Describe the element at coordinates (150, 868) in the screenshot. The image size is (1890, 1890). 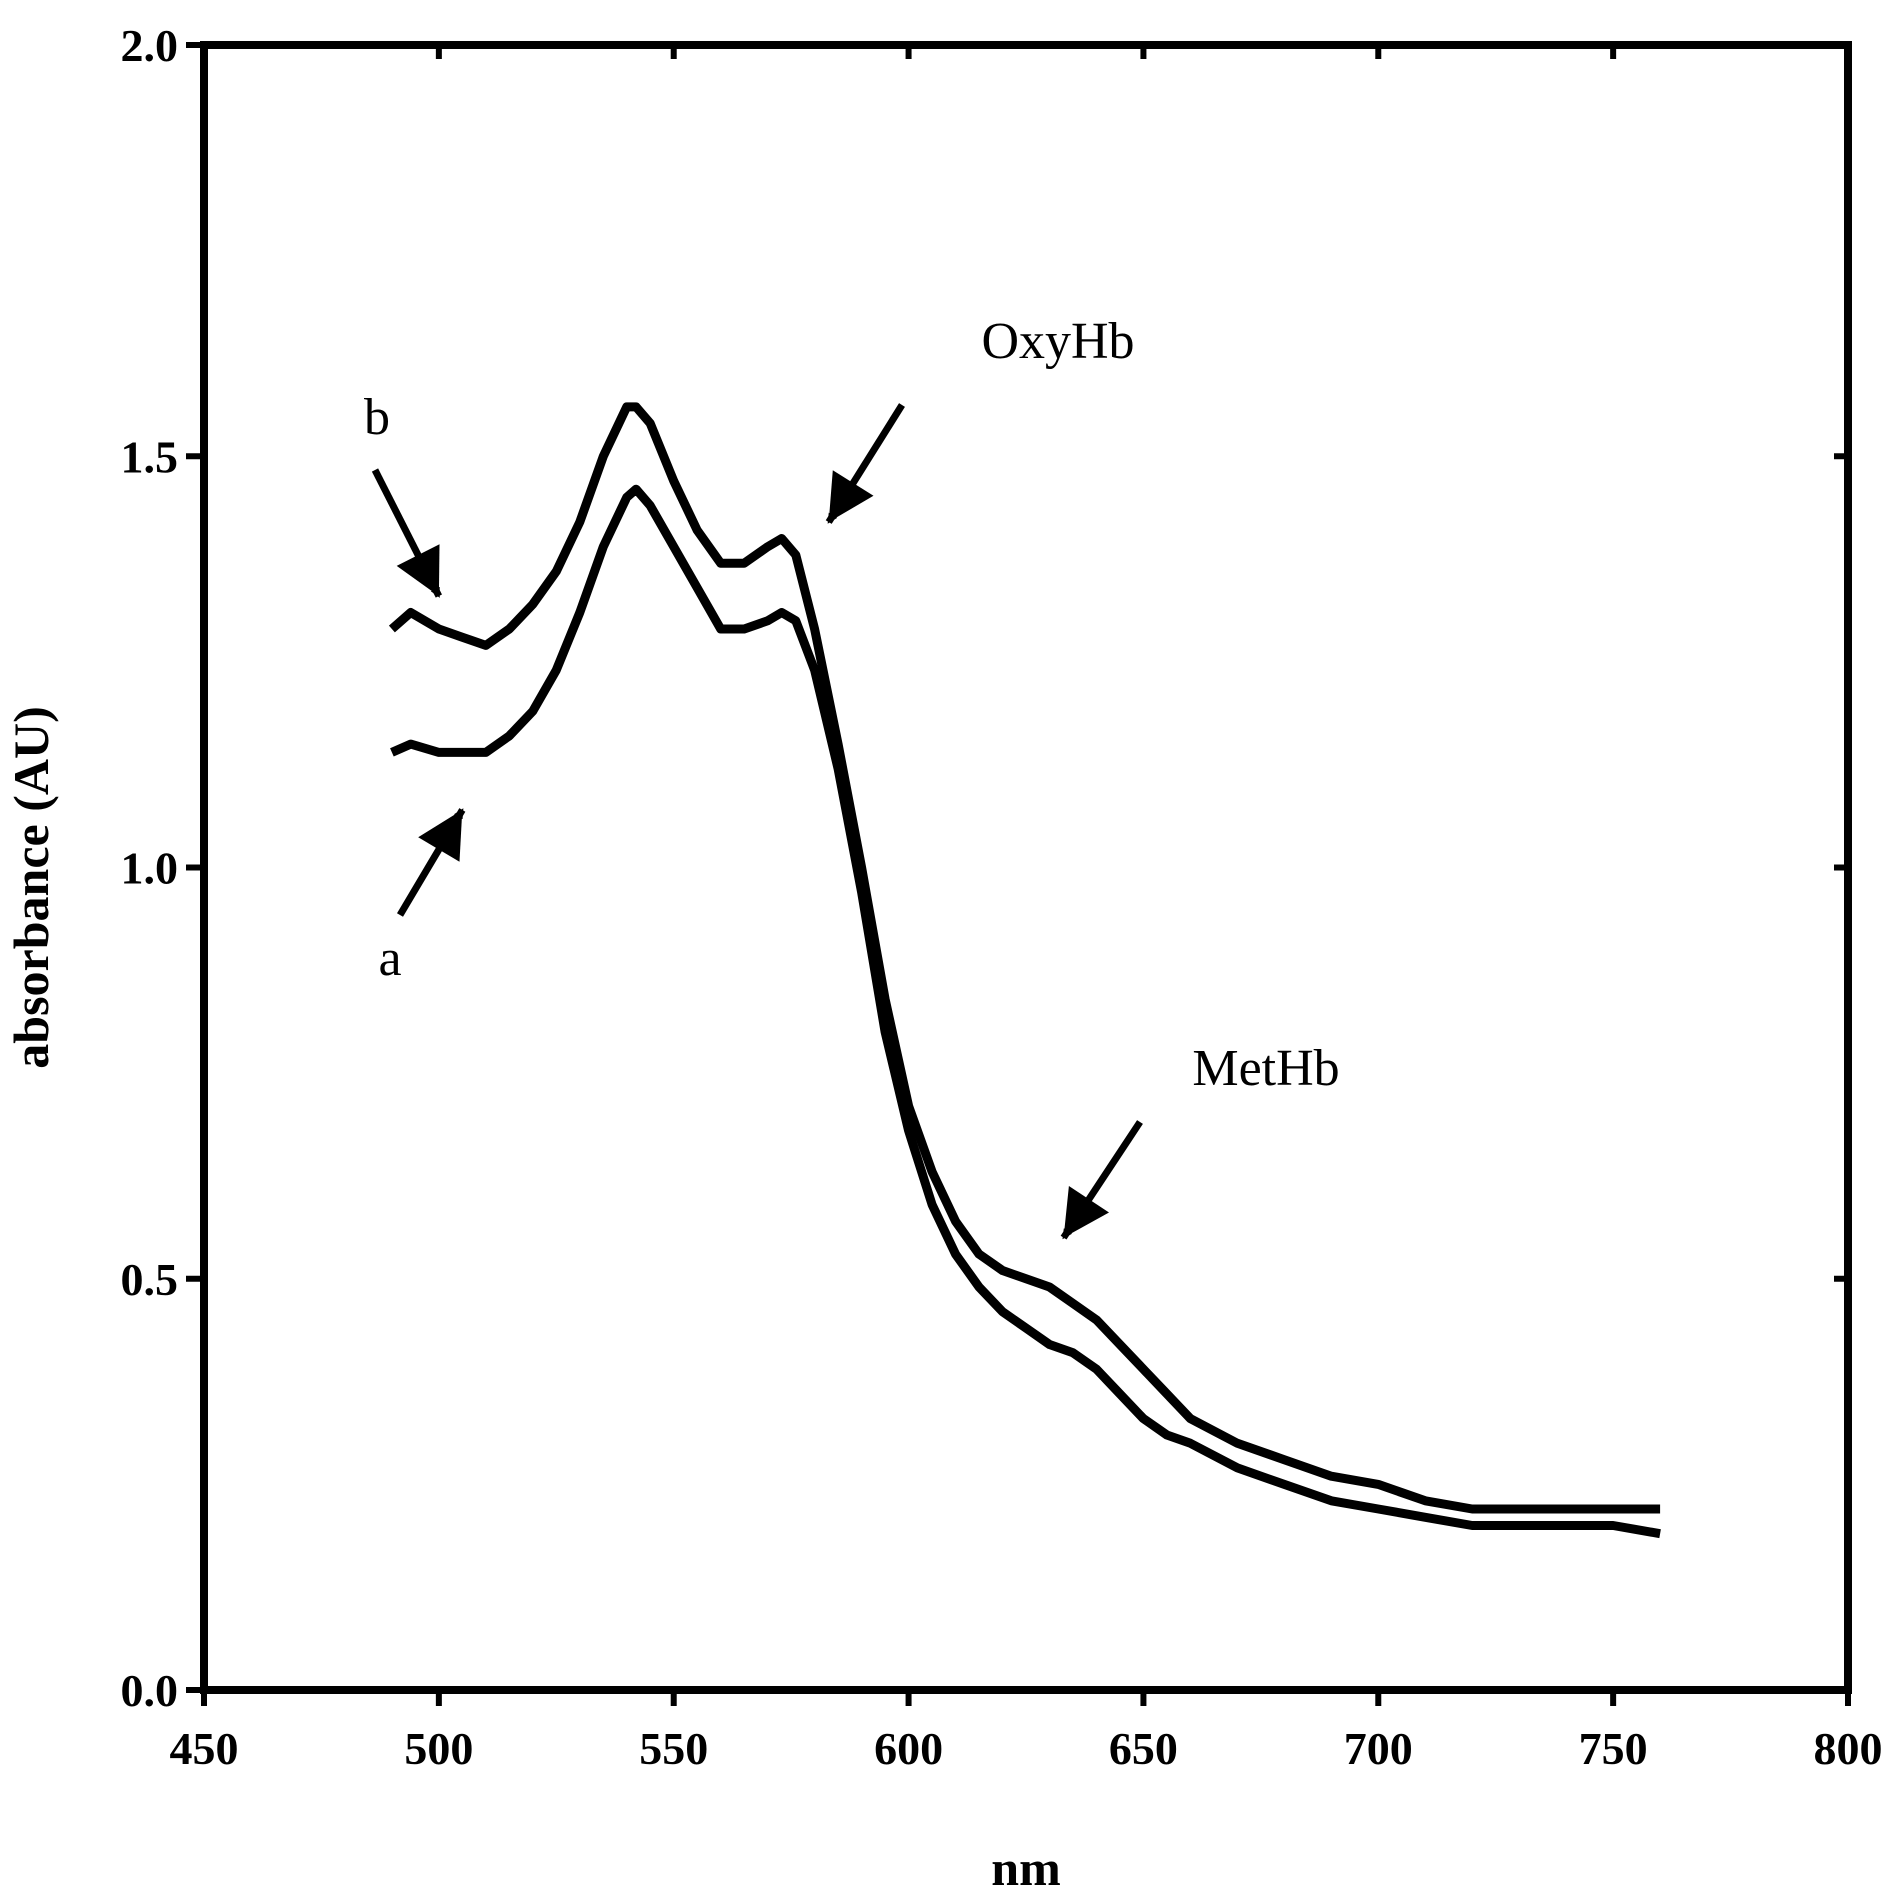
I see `y-tick-label: 1.0` at that location.